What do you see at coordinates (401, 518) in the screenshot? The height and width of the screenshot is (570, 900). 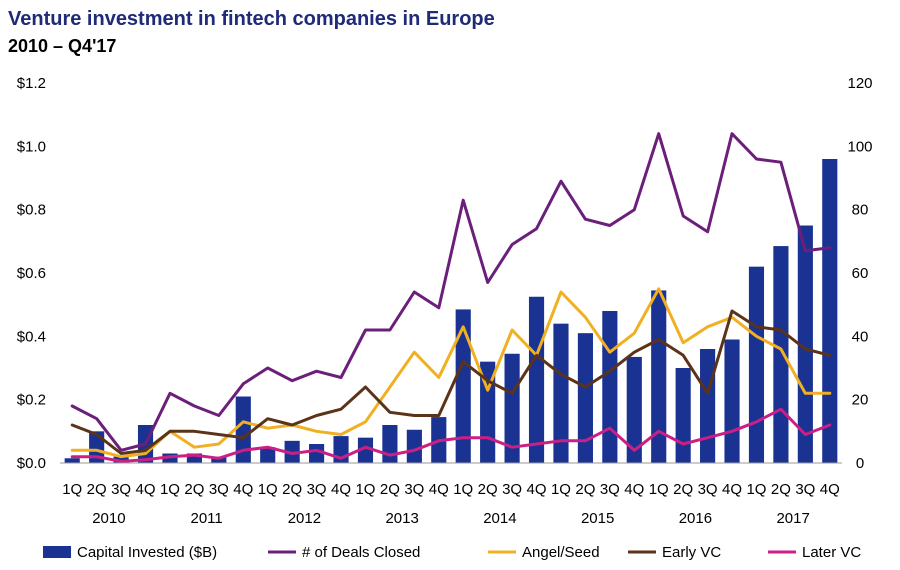 I see `year-label: 2013` at bounding box center [401, 518].